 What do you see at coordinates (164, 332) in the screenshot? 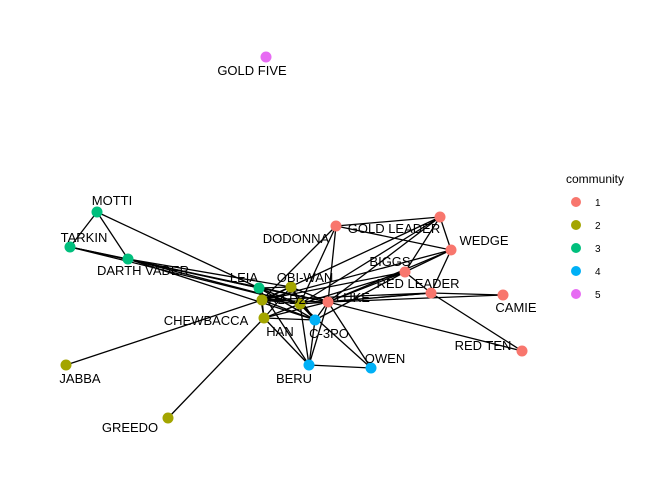
I see `edge-han-jabba` at bounding box center [164, 332].